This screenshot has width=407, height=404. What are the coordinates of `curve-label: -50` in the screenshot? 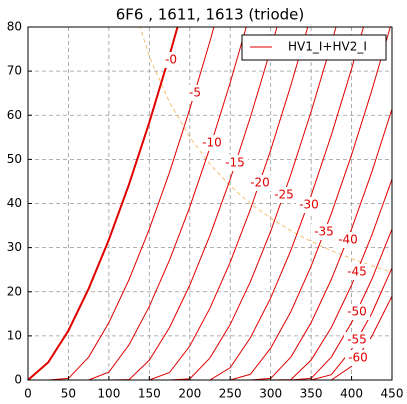 It's located at (357, 312).